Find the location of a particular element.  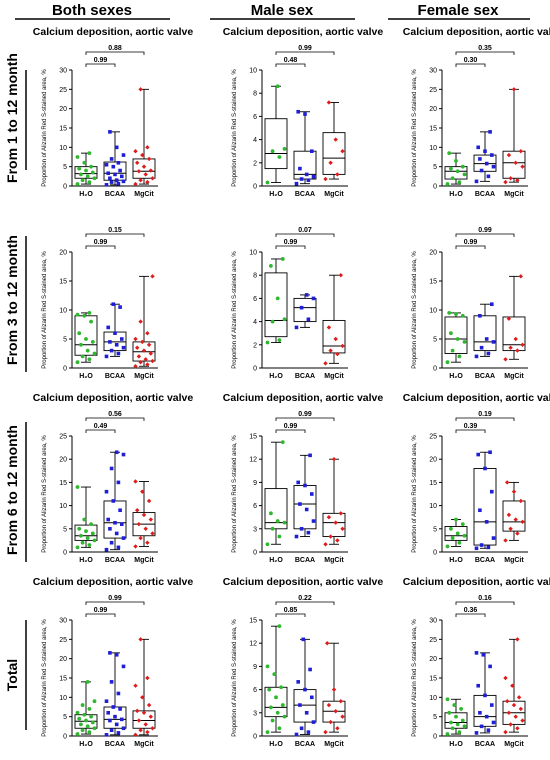

y-tick-label: 30 is located at coordinates (433, 621).